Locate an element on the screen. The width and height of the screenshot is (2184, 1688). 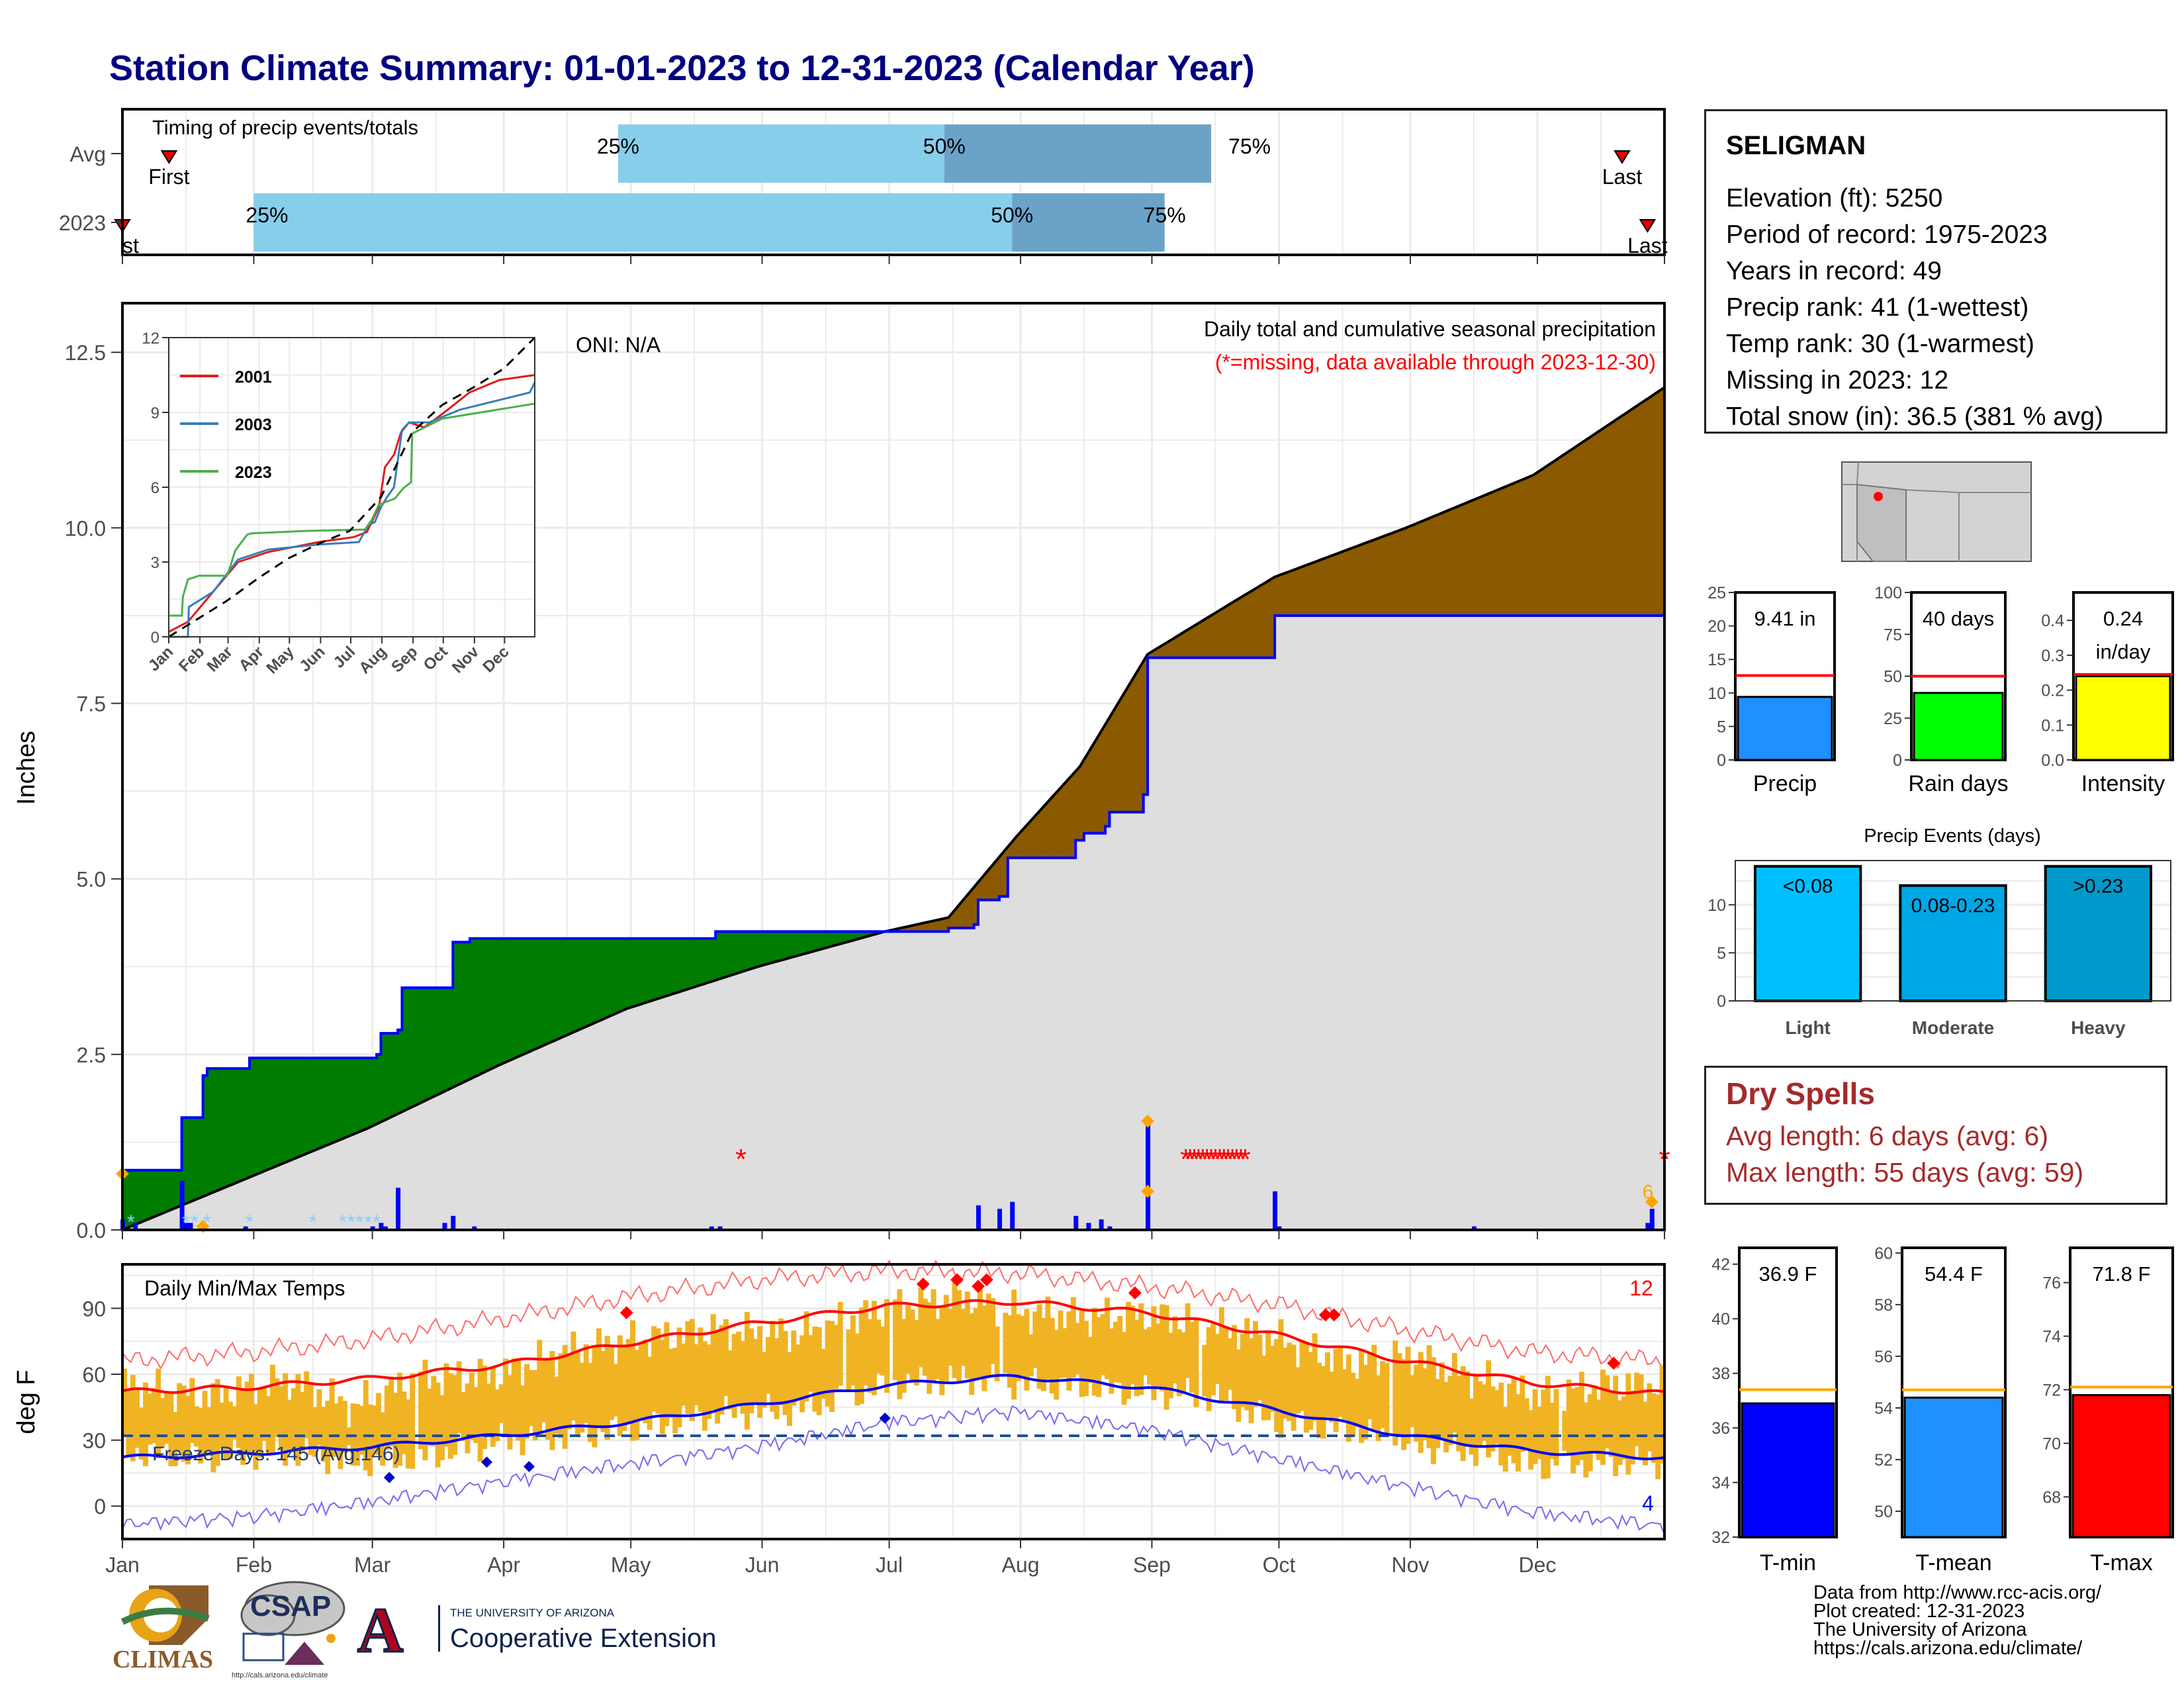
t-mean-ytick-label: 50 is located at coordinates (1883, 1512).